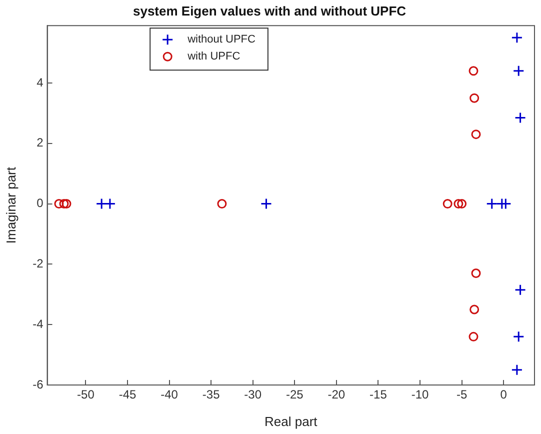  I want to click on x-tick-label: -25, so click(295, 395).